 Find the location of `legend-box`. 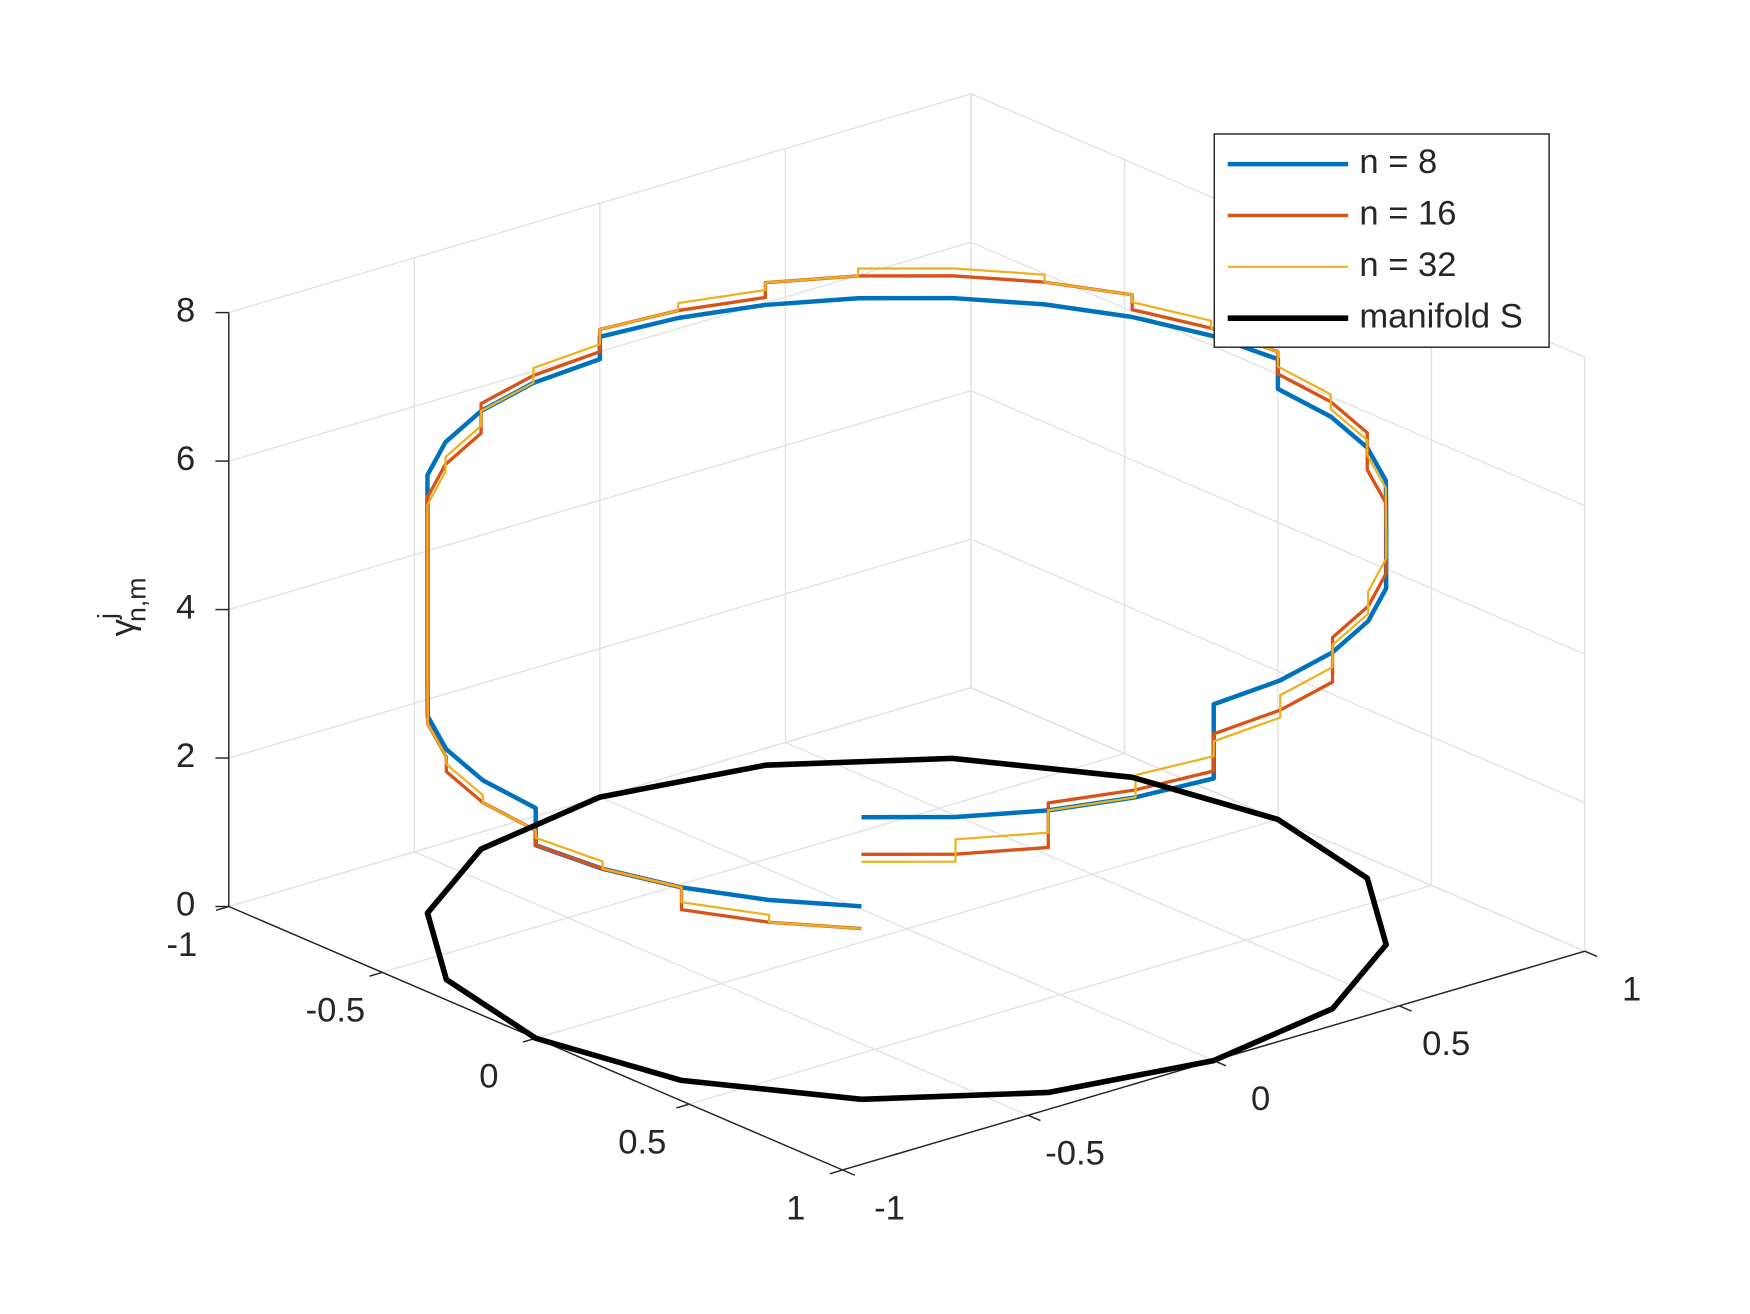

legend-box is located at coordinates (1381, 240).